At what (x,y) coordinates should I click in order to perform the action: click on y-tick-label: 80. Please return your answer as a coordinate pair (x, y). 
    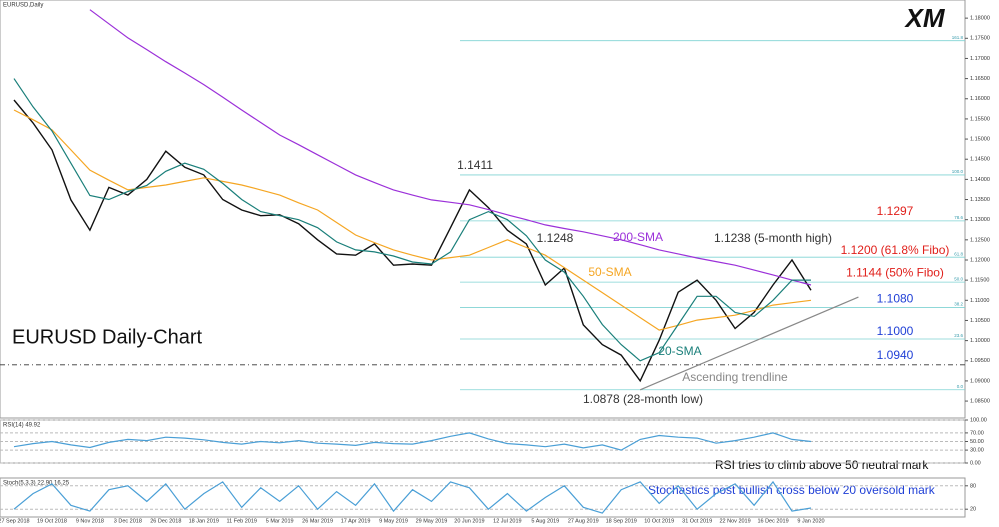
    Looking at the image, I should click on (973, 486).